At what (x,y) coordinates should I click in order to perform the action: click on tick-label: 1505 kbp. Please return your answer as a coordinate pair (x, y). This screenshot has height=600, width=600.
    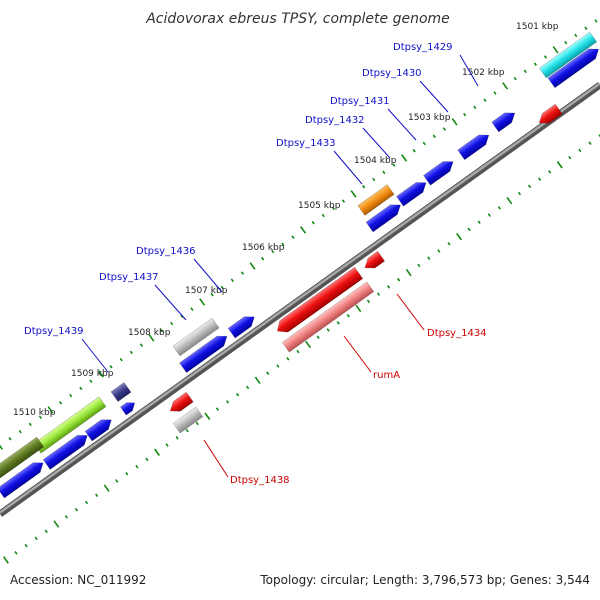
    Looking at the image, I should click on (319, 206).